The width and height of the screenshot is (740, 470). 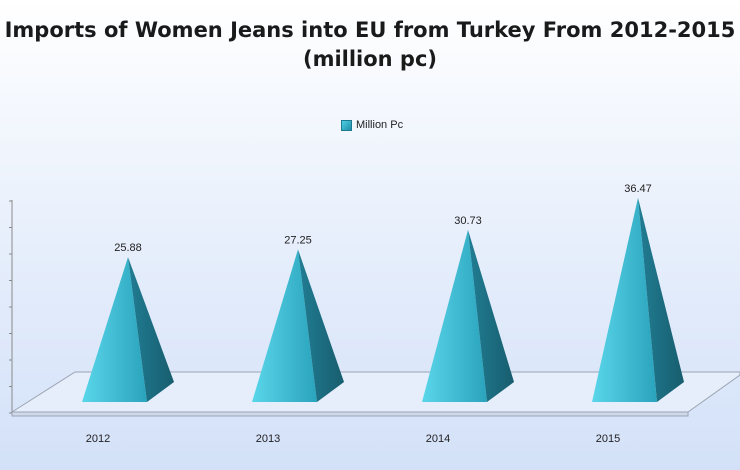 What do you see at coordinates (608, 439) in the screenshot?
I see `x-tick-label-2015: 2015` at bounding box center [608, 439].